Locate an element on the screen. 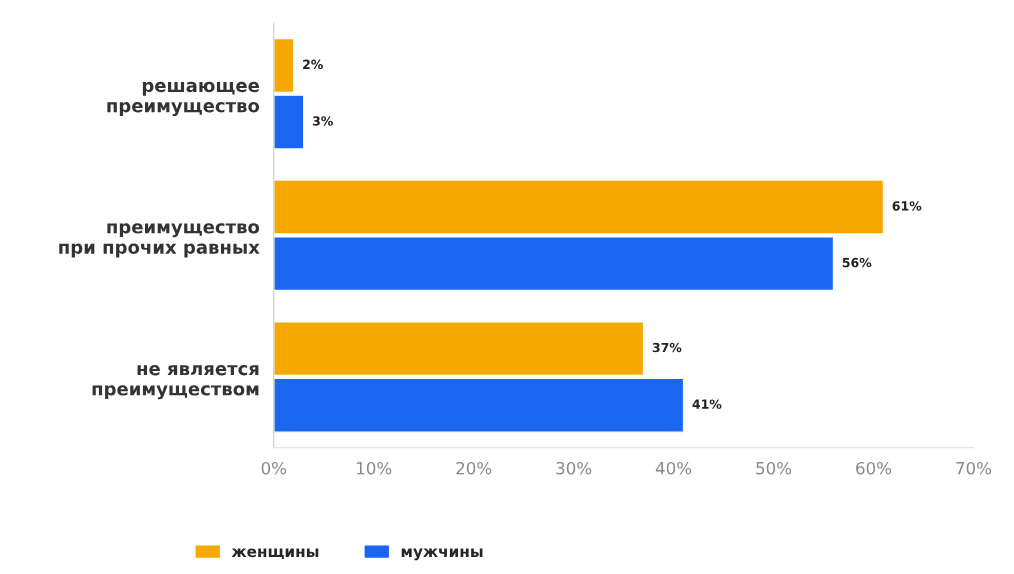 The width and height of the screenshot is (1014, 574). data-label: 56% is located at coordinates (857, 262).